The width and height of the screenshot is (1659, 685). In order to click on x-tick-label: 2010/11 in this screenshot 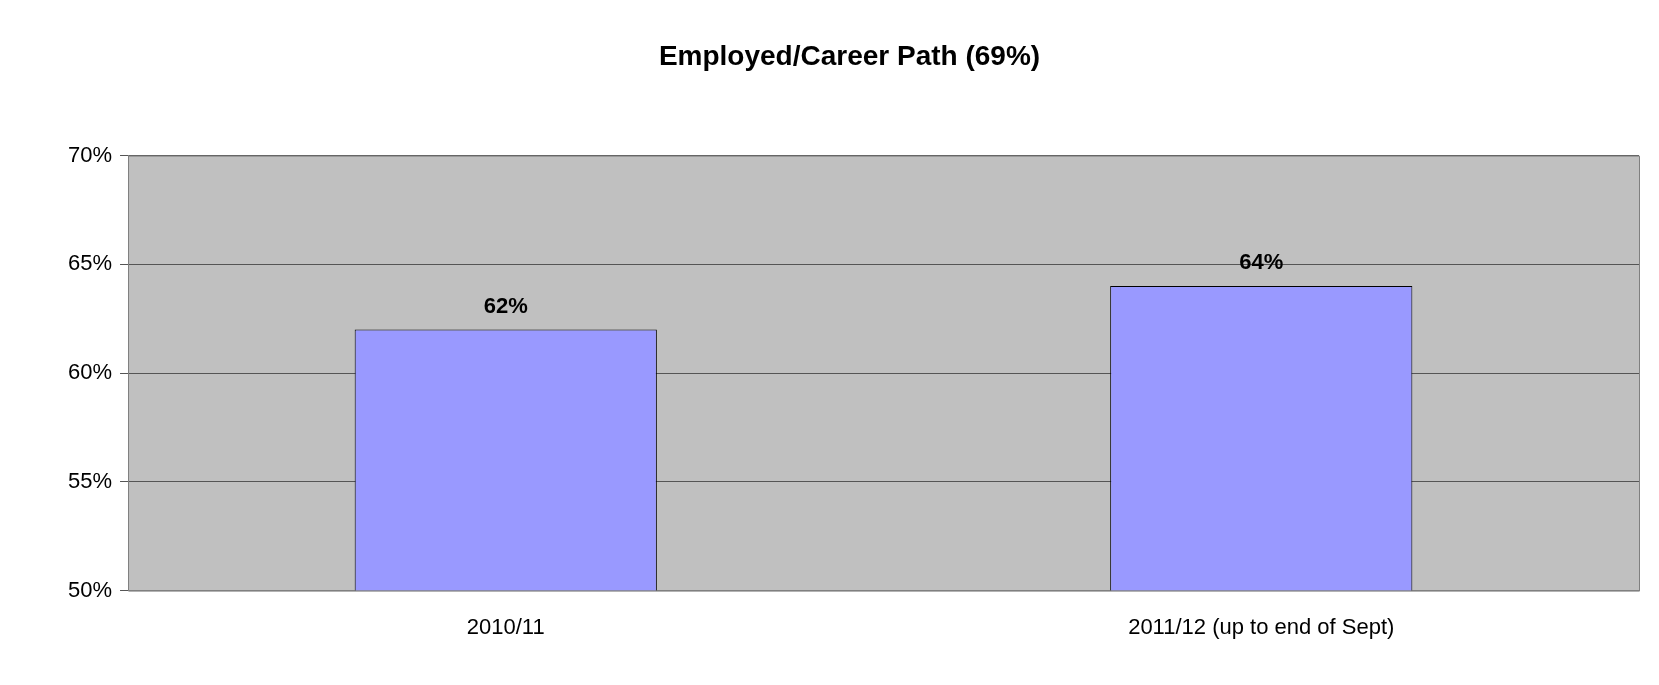, I will do `click(505, 626)`.